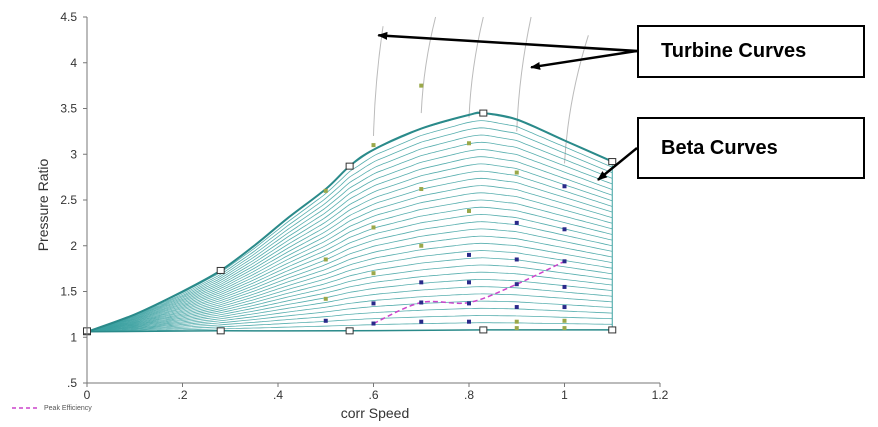 The width and height of the screenshot is (878, 427). I want to click on y-tick-label: 2, so click(73, 246).